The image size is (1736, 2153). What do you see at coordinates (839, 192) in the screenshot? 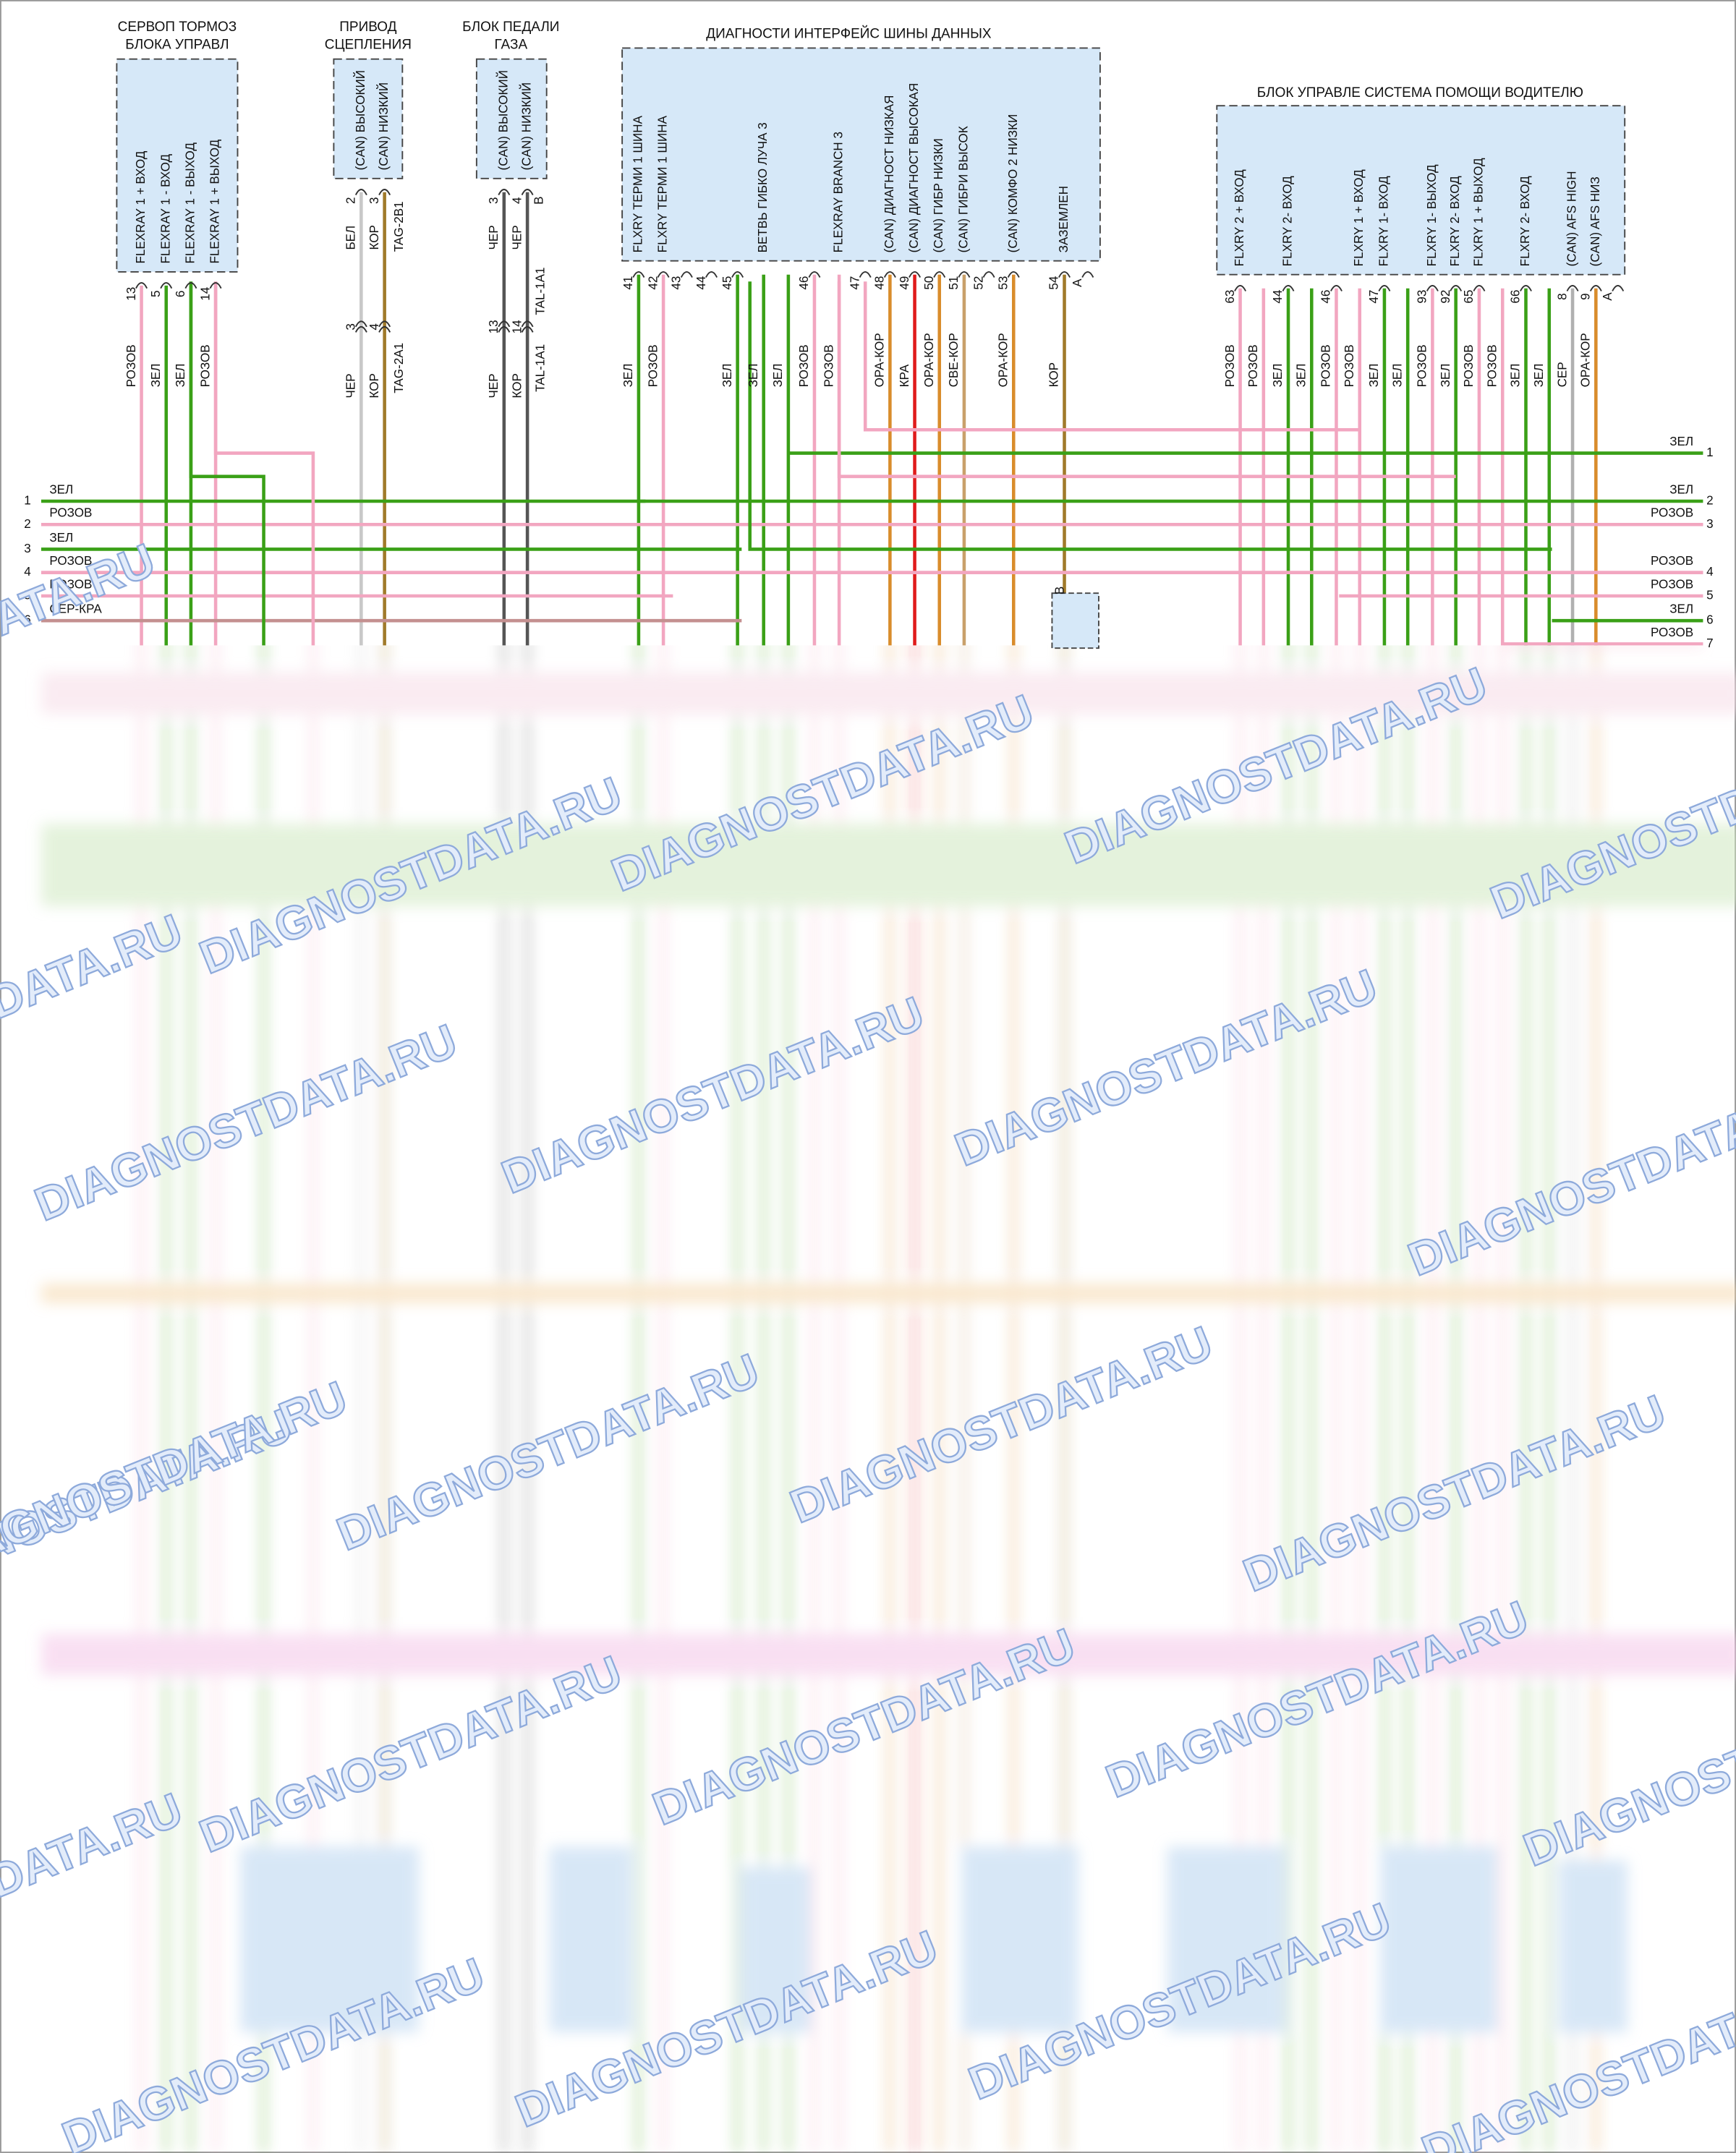
I see `pin-label: FLEXRAY BRANCH 3` at bounding box center [839, 192].